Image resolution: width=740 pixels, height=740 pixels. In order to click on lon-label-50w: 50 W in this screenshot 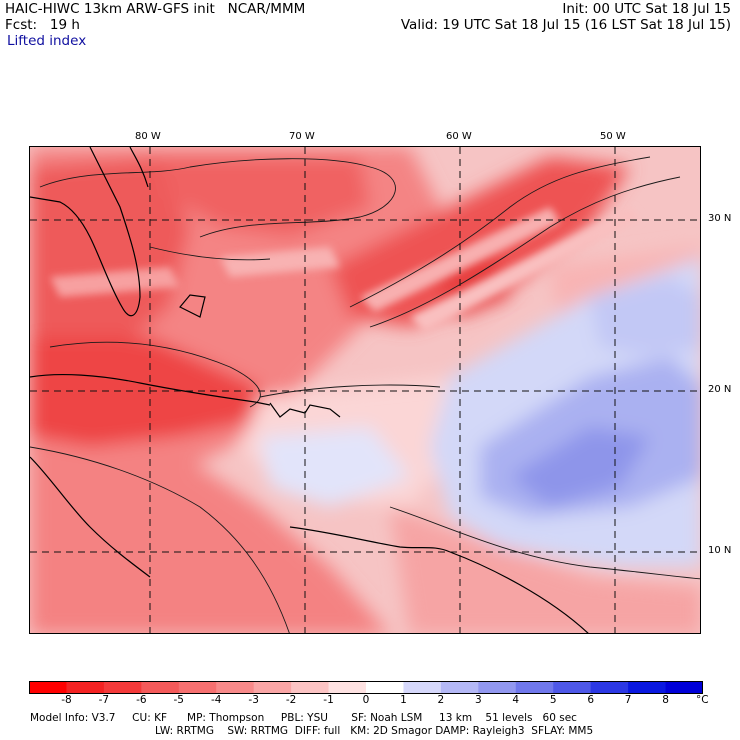, I will do `click(613, 136)`.